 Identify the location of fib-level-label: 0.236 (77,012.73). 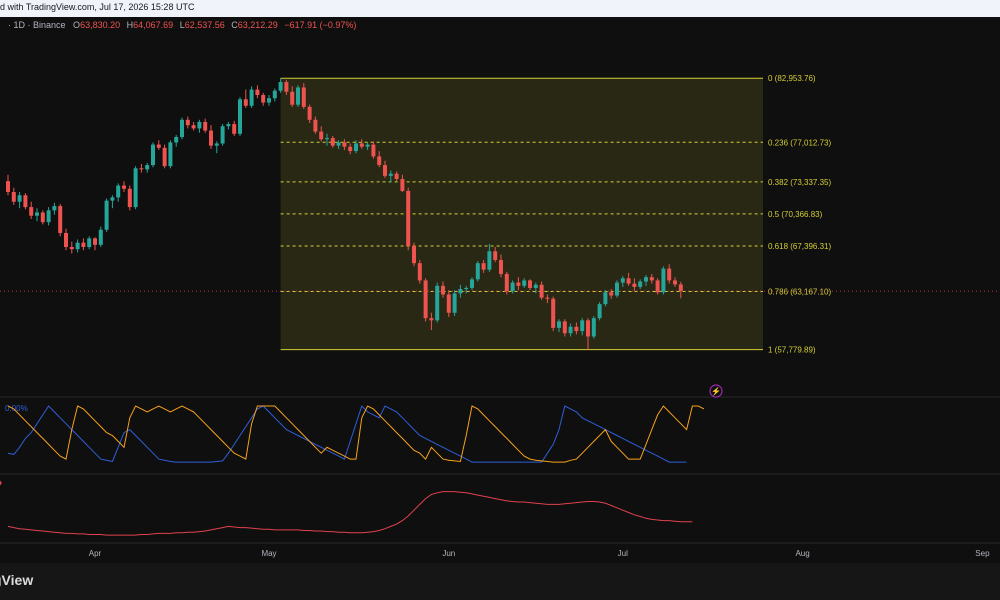
(799, 142).